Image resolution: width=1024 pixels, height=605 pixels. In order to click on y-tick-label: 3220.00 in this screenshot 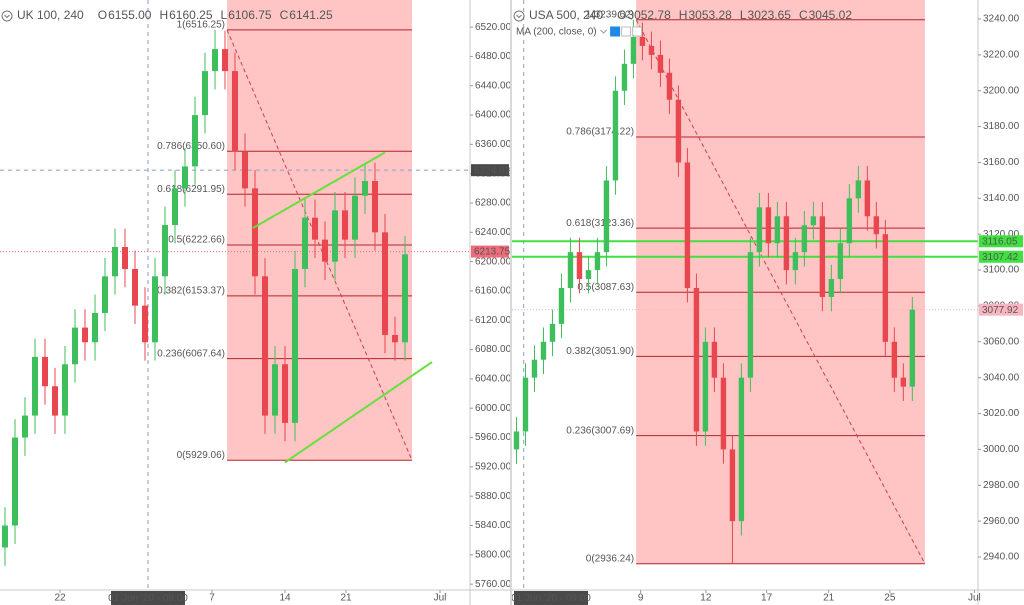, I will do `click(1001, 55)`.